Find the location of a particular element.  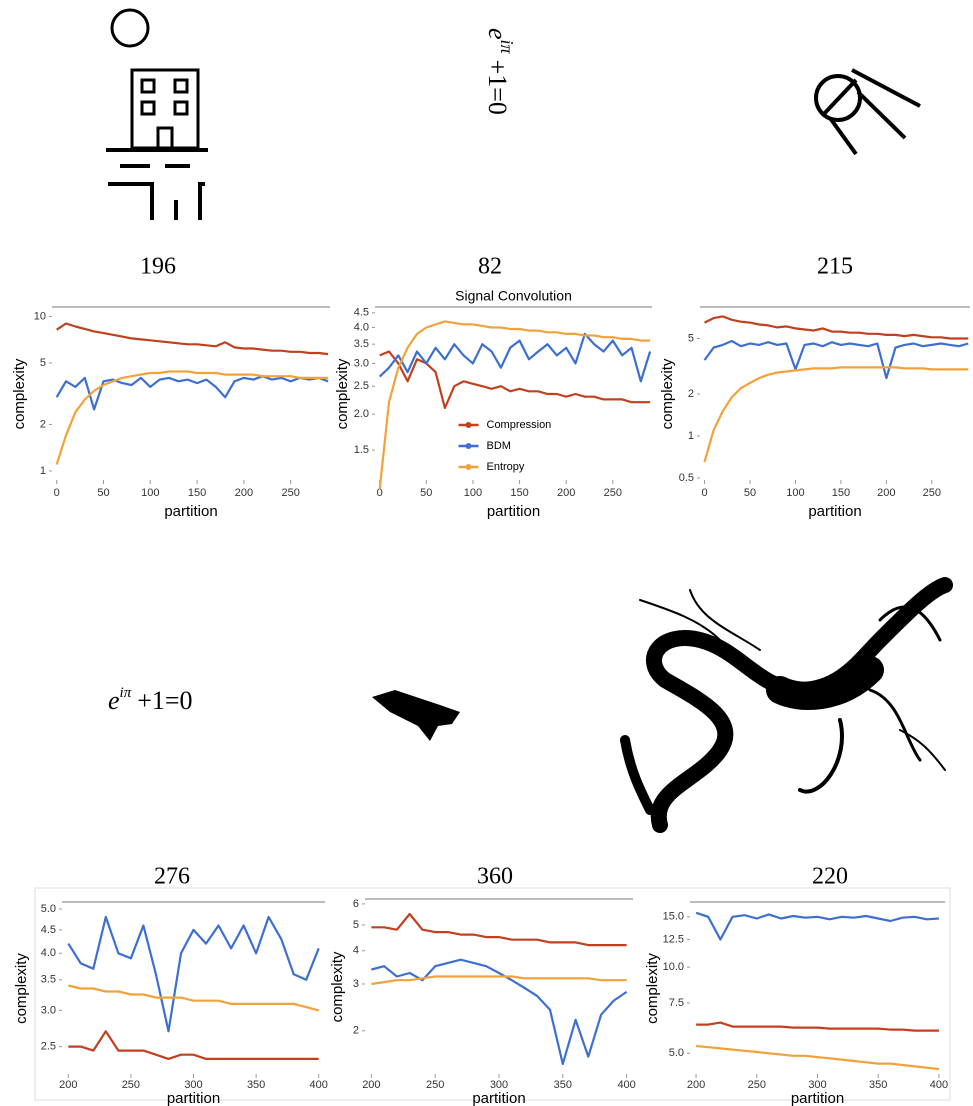

legend-label: Compression is located at coordinates (519, 425).